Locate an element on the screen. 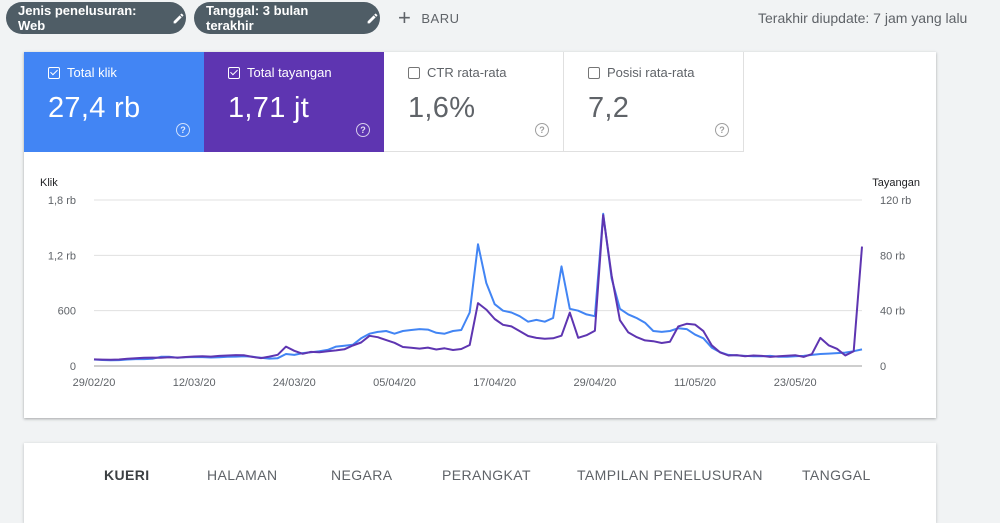 This screenshot has width=1000, height=523. left-axis-tick-label: 600 is located at coordinates (67, 312).